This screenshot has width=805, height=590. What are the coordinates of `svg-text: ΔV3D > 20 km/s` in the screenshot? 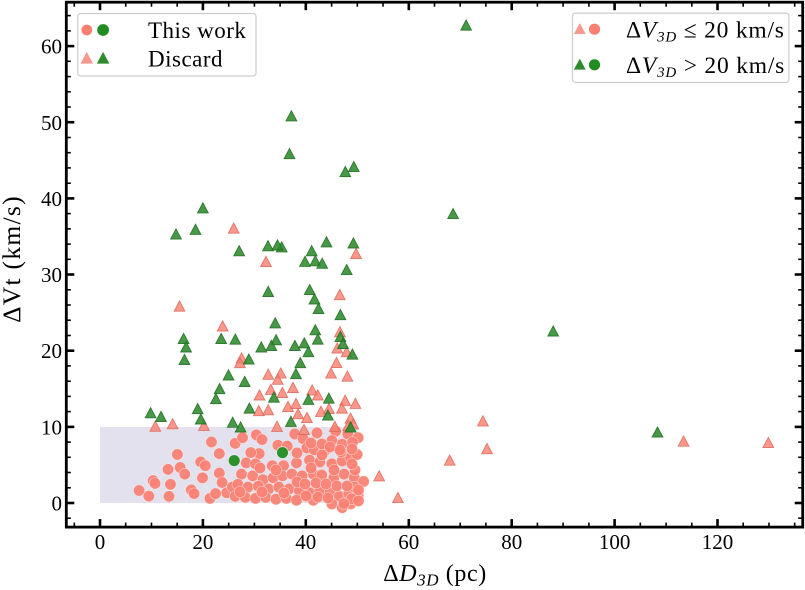 It's located at (705, 67).